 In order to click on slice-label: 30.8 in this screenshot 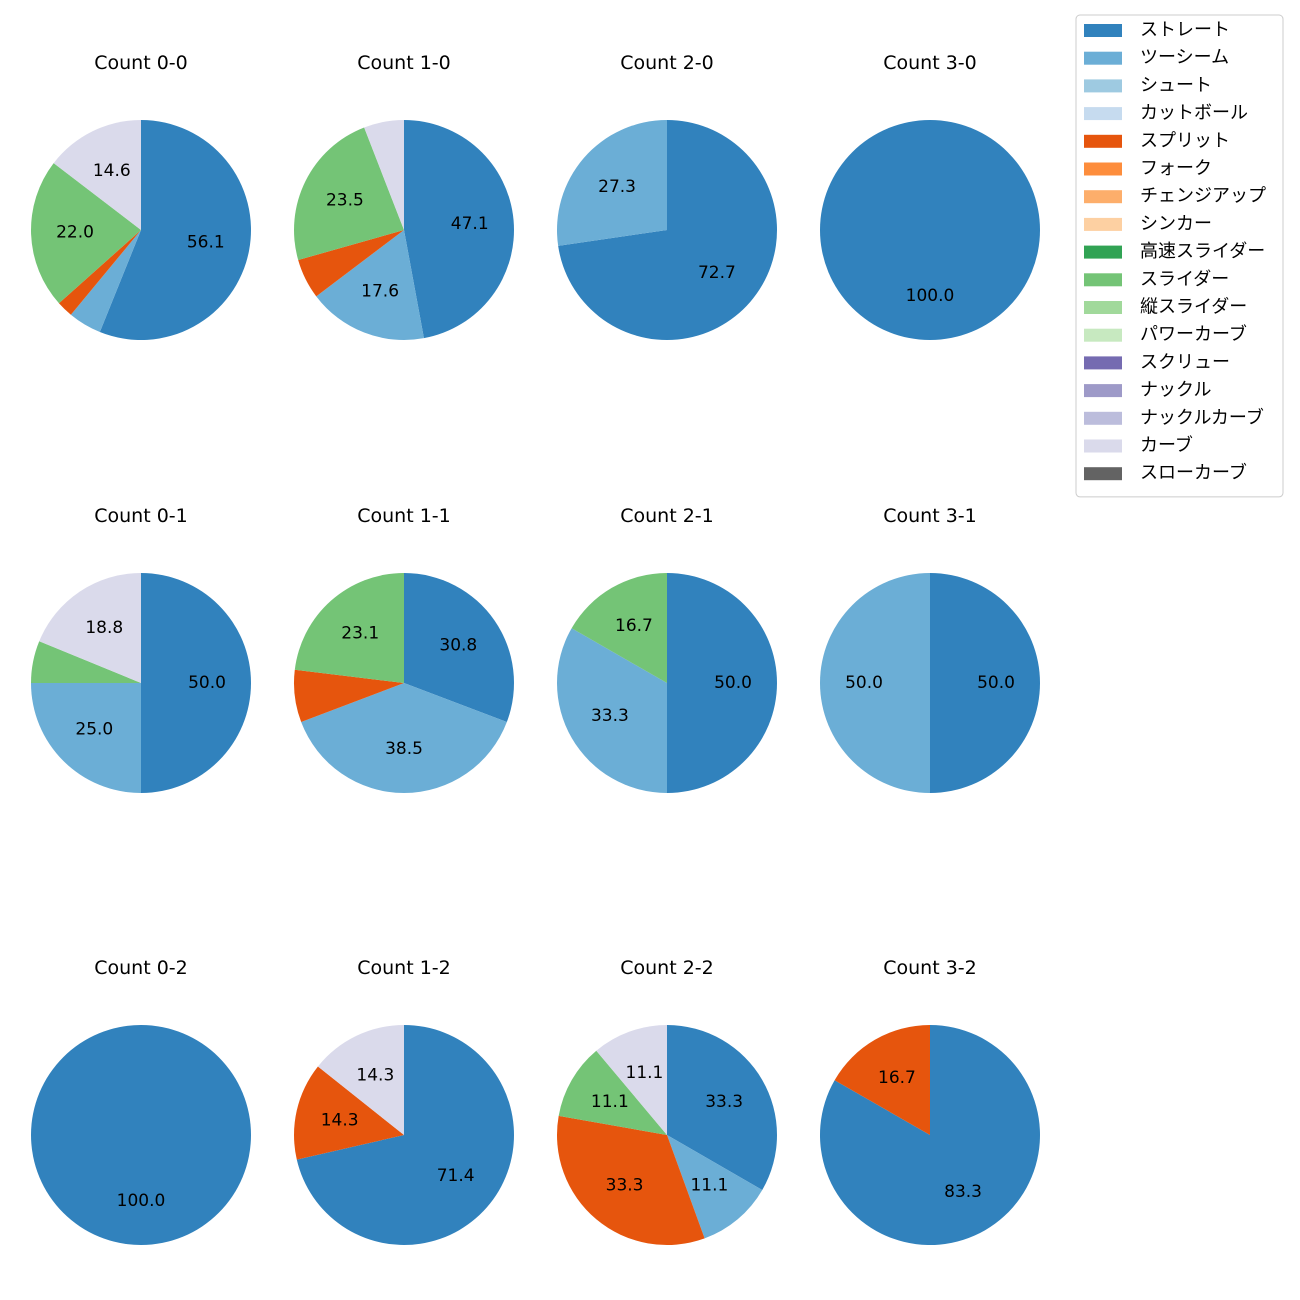, I will do `click(458, 646)`.